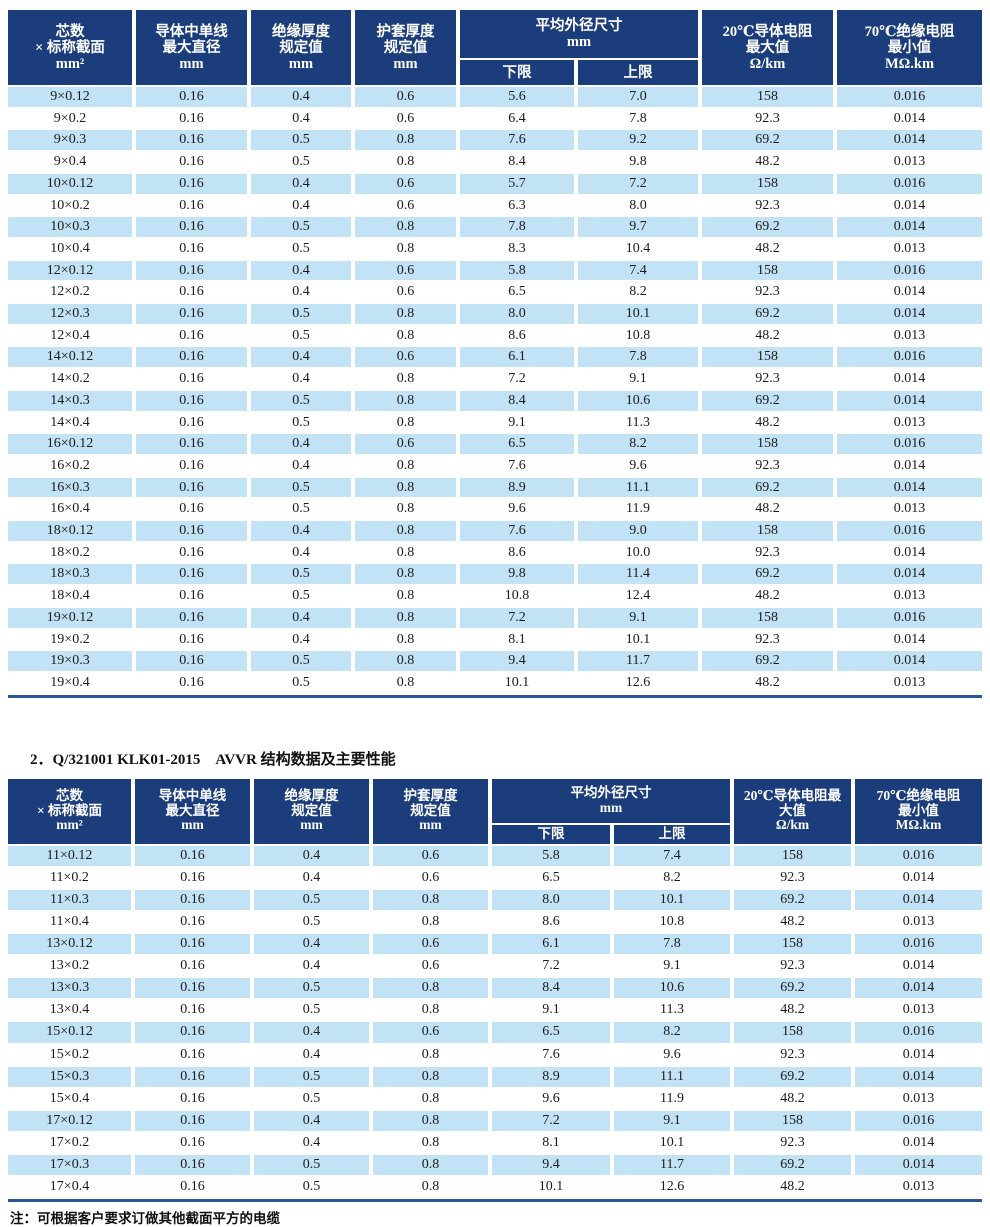 This screenshot has height=1227, width=990. Describe the element at coordinates (638, 682) in the screenshot. I see `cell-od-upper: 12.6` at that location.